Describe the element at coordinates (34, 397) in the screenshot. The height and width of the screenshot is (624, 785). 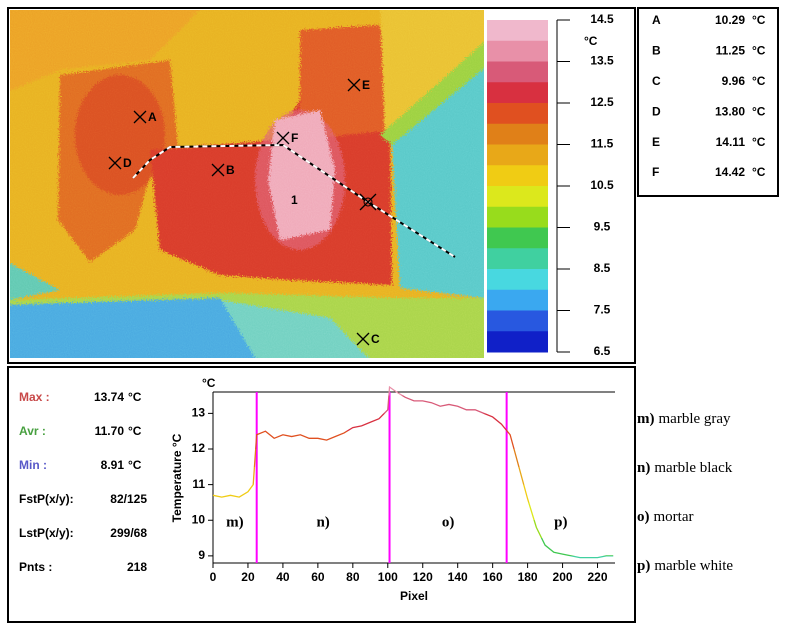
I see `stat-label: Max :` at that location.